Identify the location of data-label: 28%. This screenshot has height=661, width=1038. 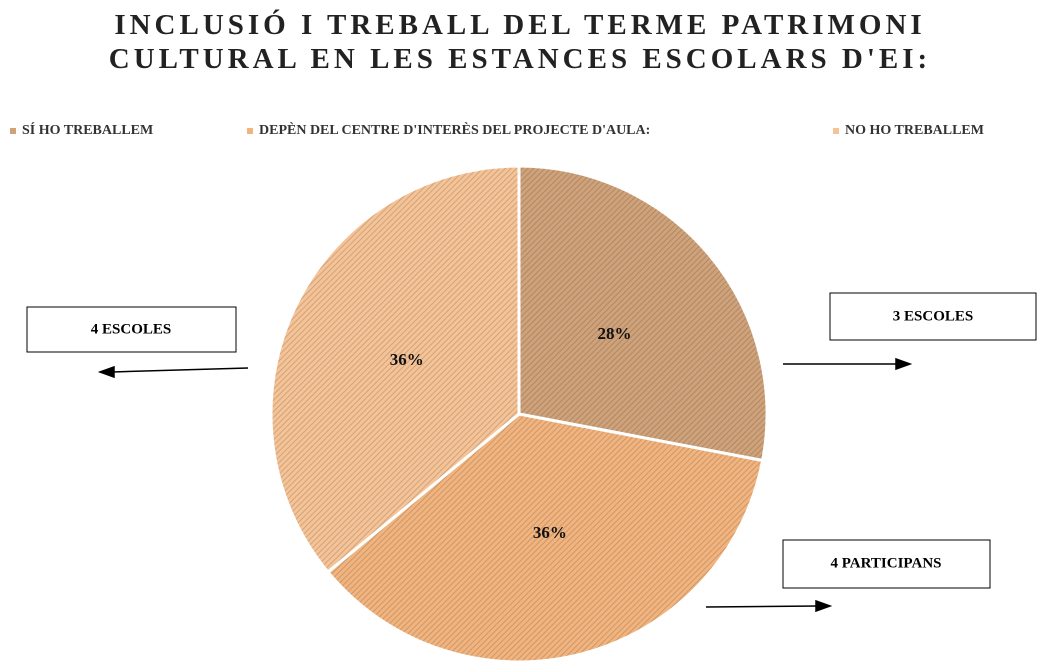
(615, 333).